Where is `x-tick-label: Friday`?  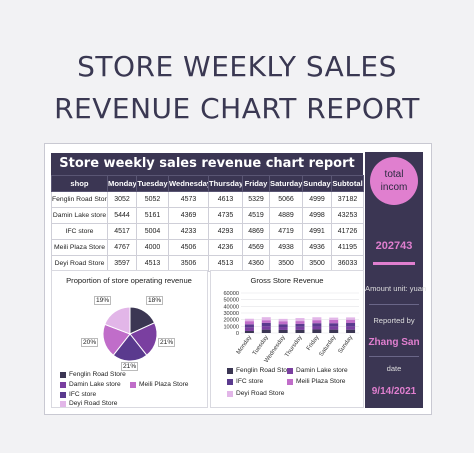
x-tick-label: Friday is located at coordinates (313, 343).